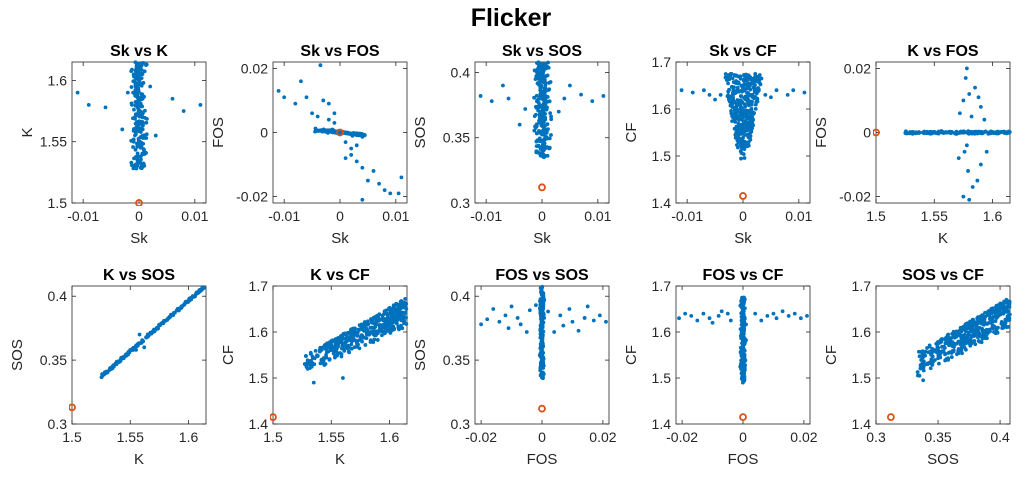 The height and width of the screenshot is (479, 1022). What do you see at coordinates (17, 355) in the screenshot?
I see `y-axis-label: SOS` at bounding box center [17, 355].